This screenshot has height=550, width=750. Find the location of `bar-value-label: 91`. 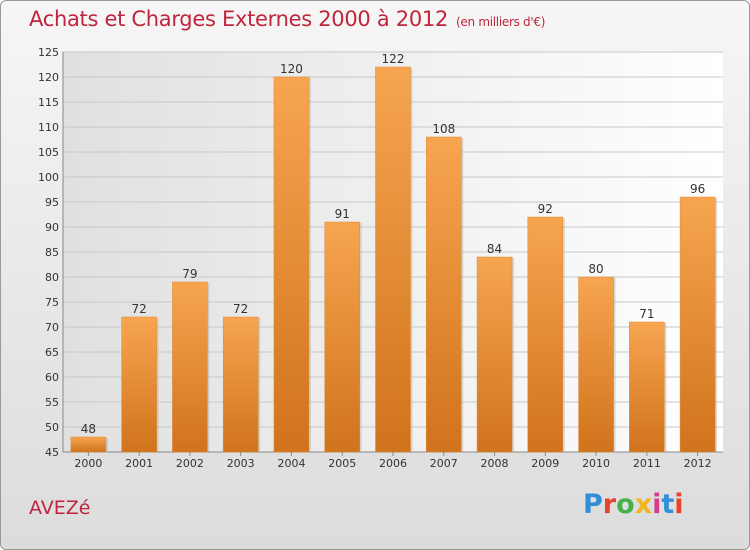

bar-value-label: 91 is located at coordinates (342, 214).